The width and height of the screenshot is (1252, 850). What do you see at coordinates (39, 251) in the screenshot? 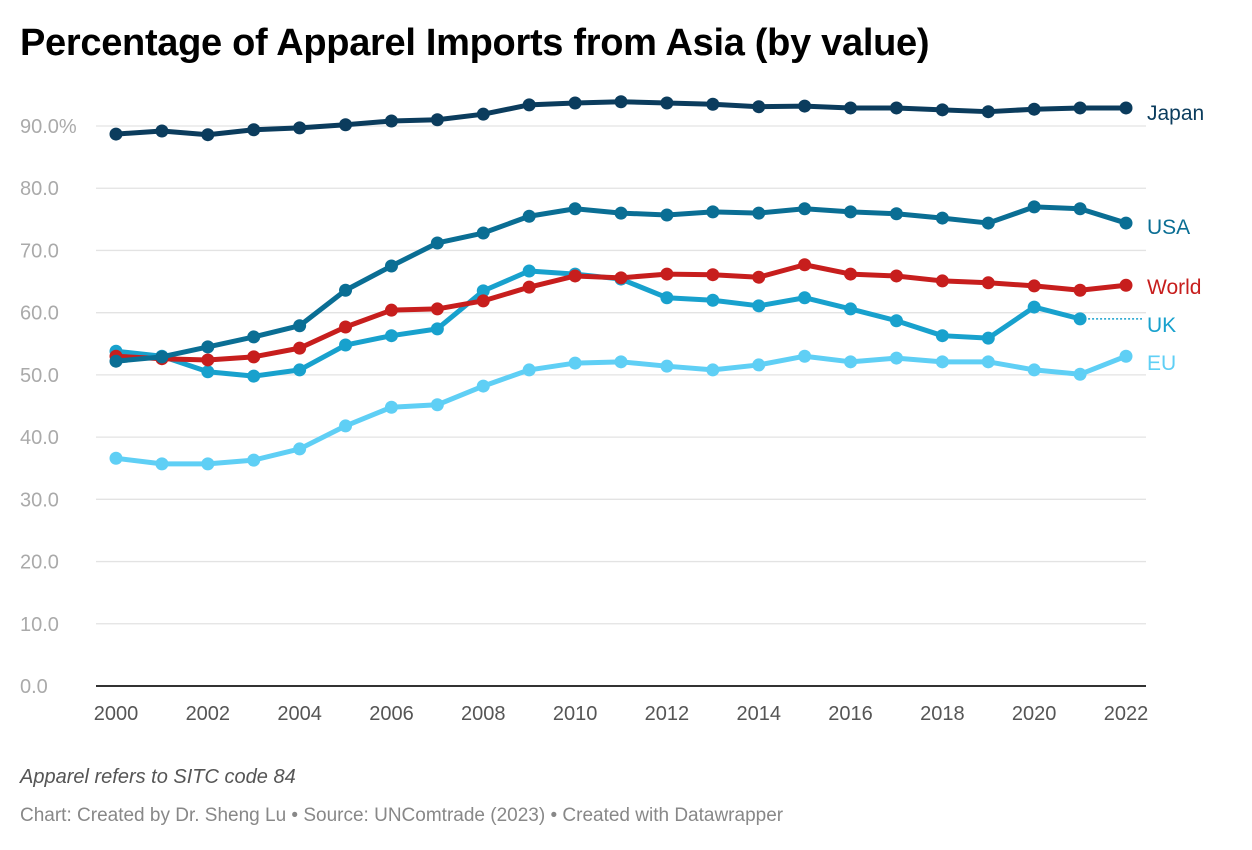
I see `y-tick-label: 70.0` at bounding box center [39, 251].